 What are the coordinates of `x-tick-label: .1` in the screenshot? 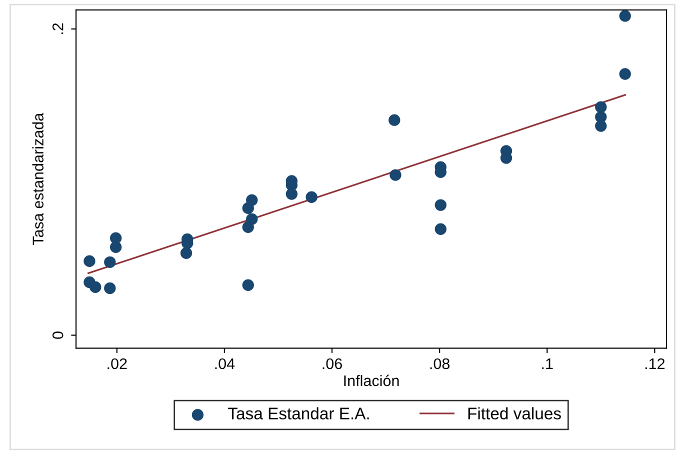 It's located at (547, 364).